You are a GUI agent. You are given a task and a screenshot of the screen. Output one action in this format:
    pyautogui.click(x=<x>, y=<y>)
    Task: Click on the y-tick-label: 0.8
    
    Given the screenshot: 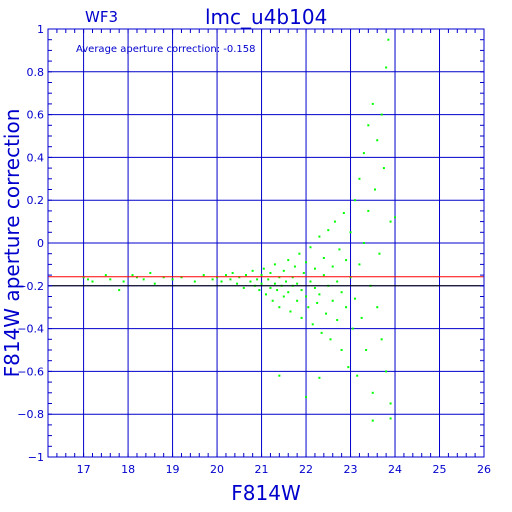 What is the action you would take?
    pyautogui.click(x=36, y=72)
    